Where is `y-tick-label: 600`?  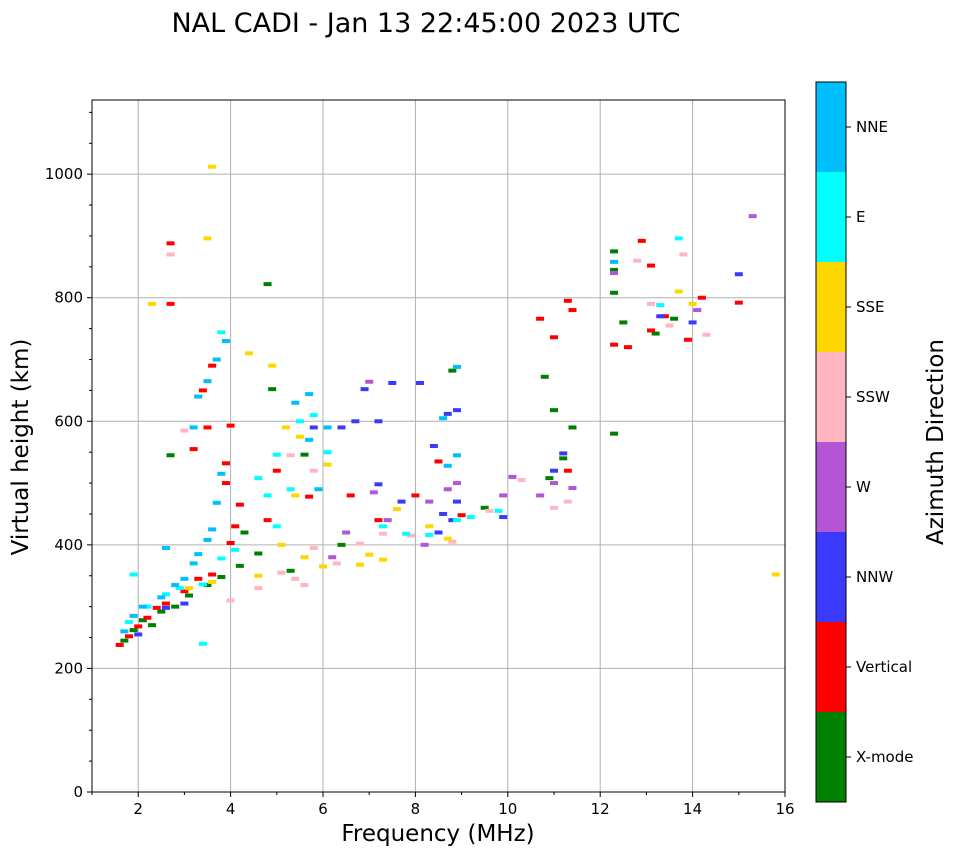 y-tick-label: 600 is located at coordinates (68, 421).